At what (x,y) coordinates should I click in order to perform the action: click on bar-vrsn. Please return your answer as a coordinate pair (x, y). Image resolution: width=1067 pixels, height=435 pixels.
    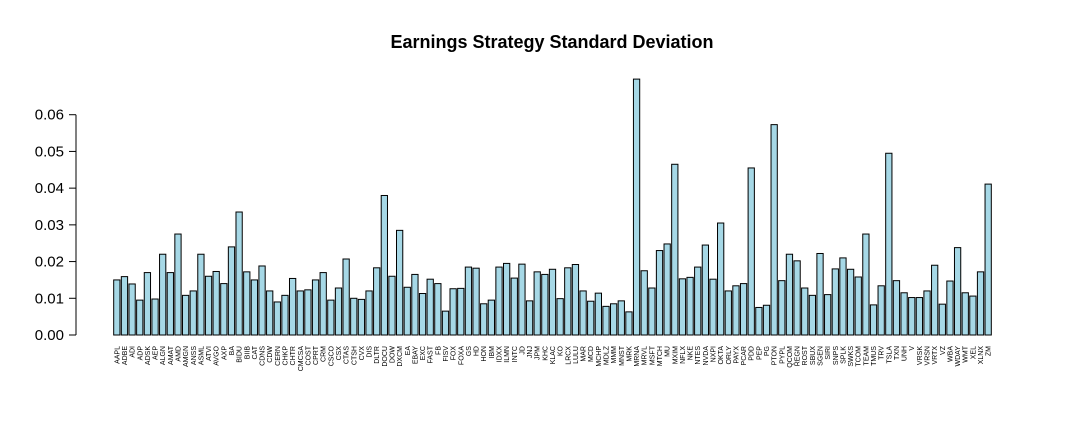
    Looking at the image, I should click on (927, 313).